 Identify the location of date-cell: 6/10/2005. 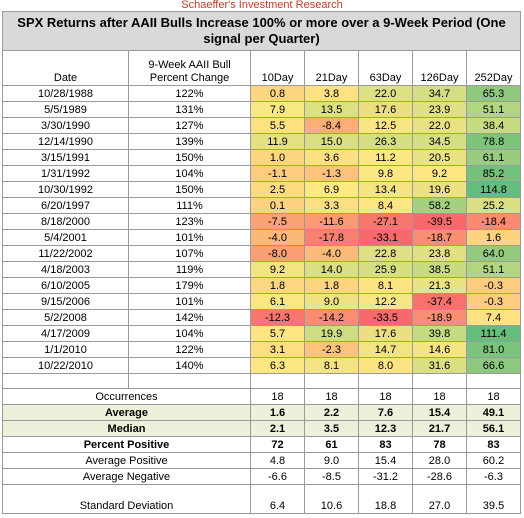
(65, 285).